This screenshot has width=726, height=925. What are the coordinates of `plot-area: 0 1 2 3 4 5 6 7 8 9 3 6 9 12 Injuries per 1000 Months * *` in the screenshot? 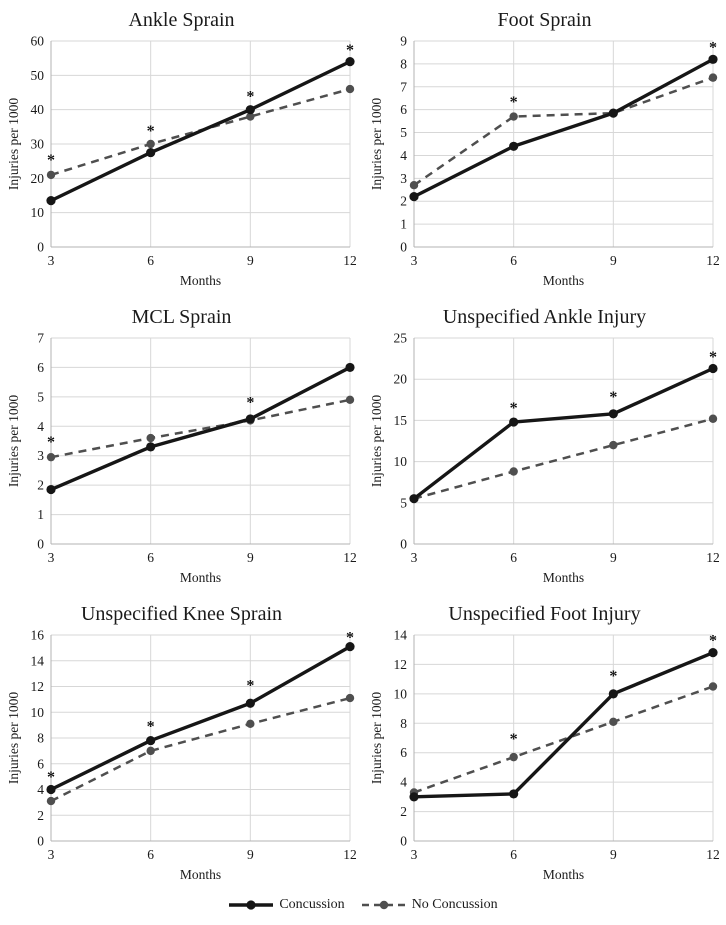 It's located at (545, 163).